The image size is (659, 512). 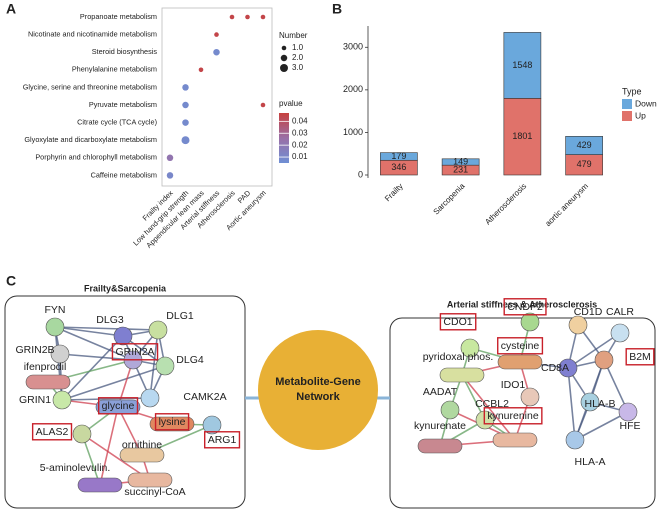 What do you see at coordinates (11, 281) in the screenshot?
I see `panel-label: C` at bounding box center [11, 281].